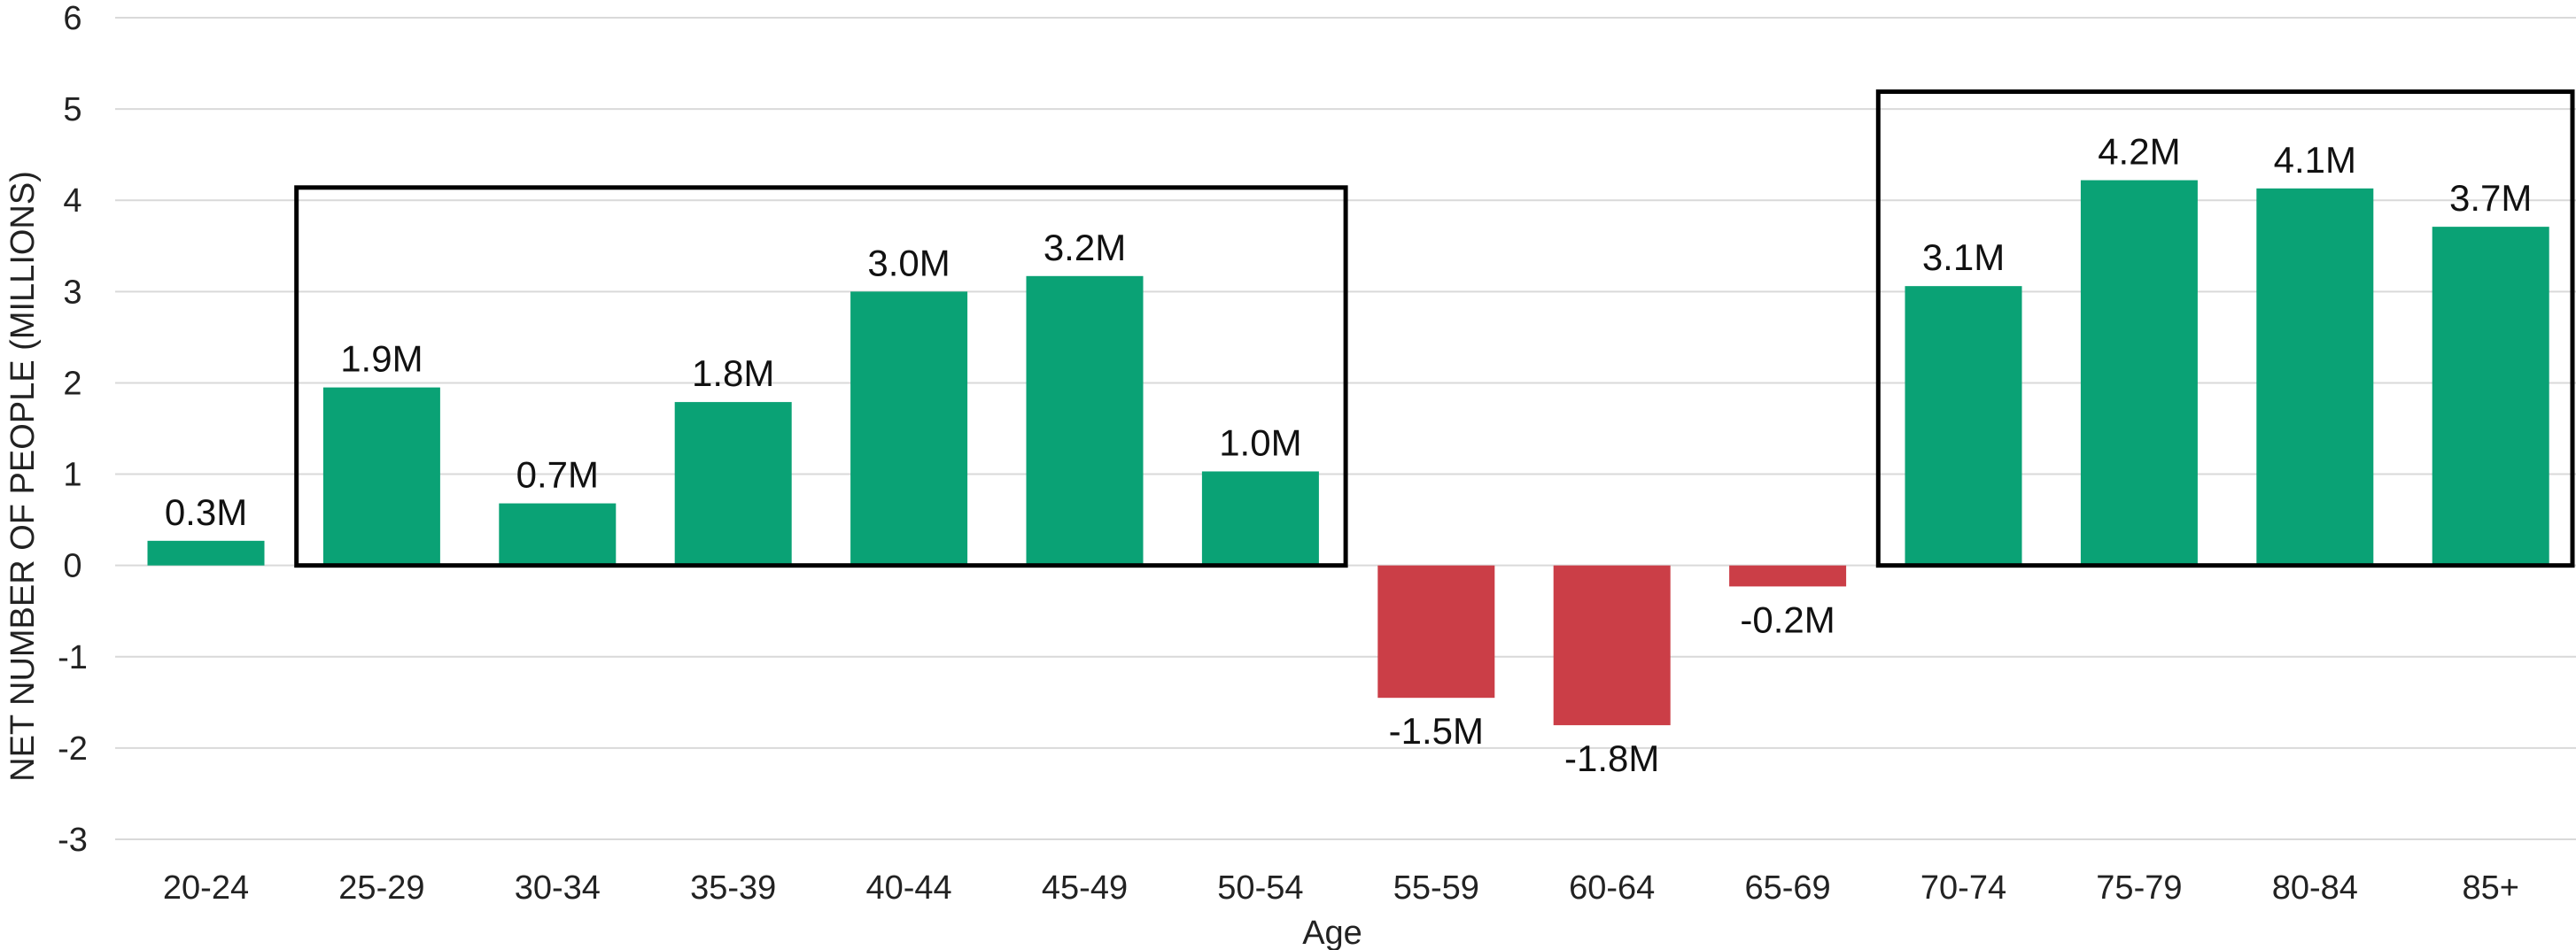  I want to click on x-tick-label: 50-54, so click(1260, 888).